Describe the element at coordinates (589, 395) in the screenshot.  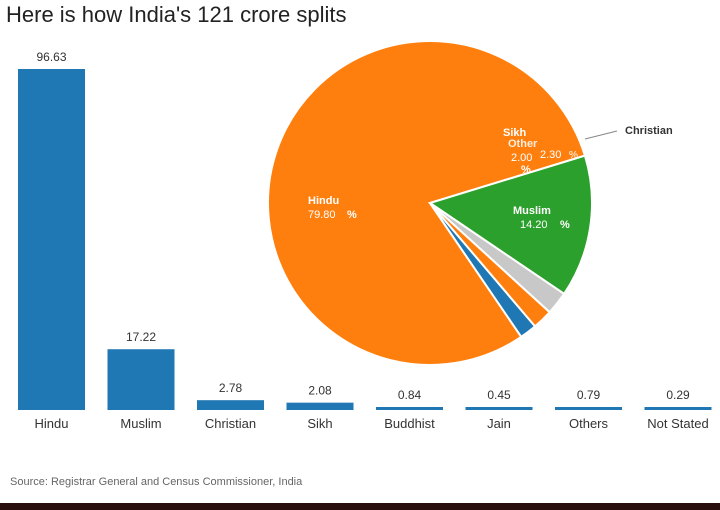
I see `bar-value-label-others: 0.79` at that location.